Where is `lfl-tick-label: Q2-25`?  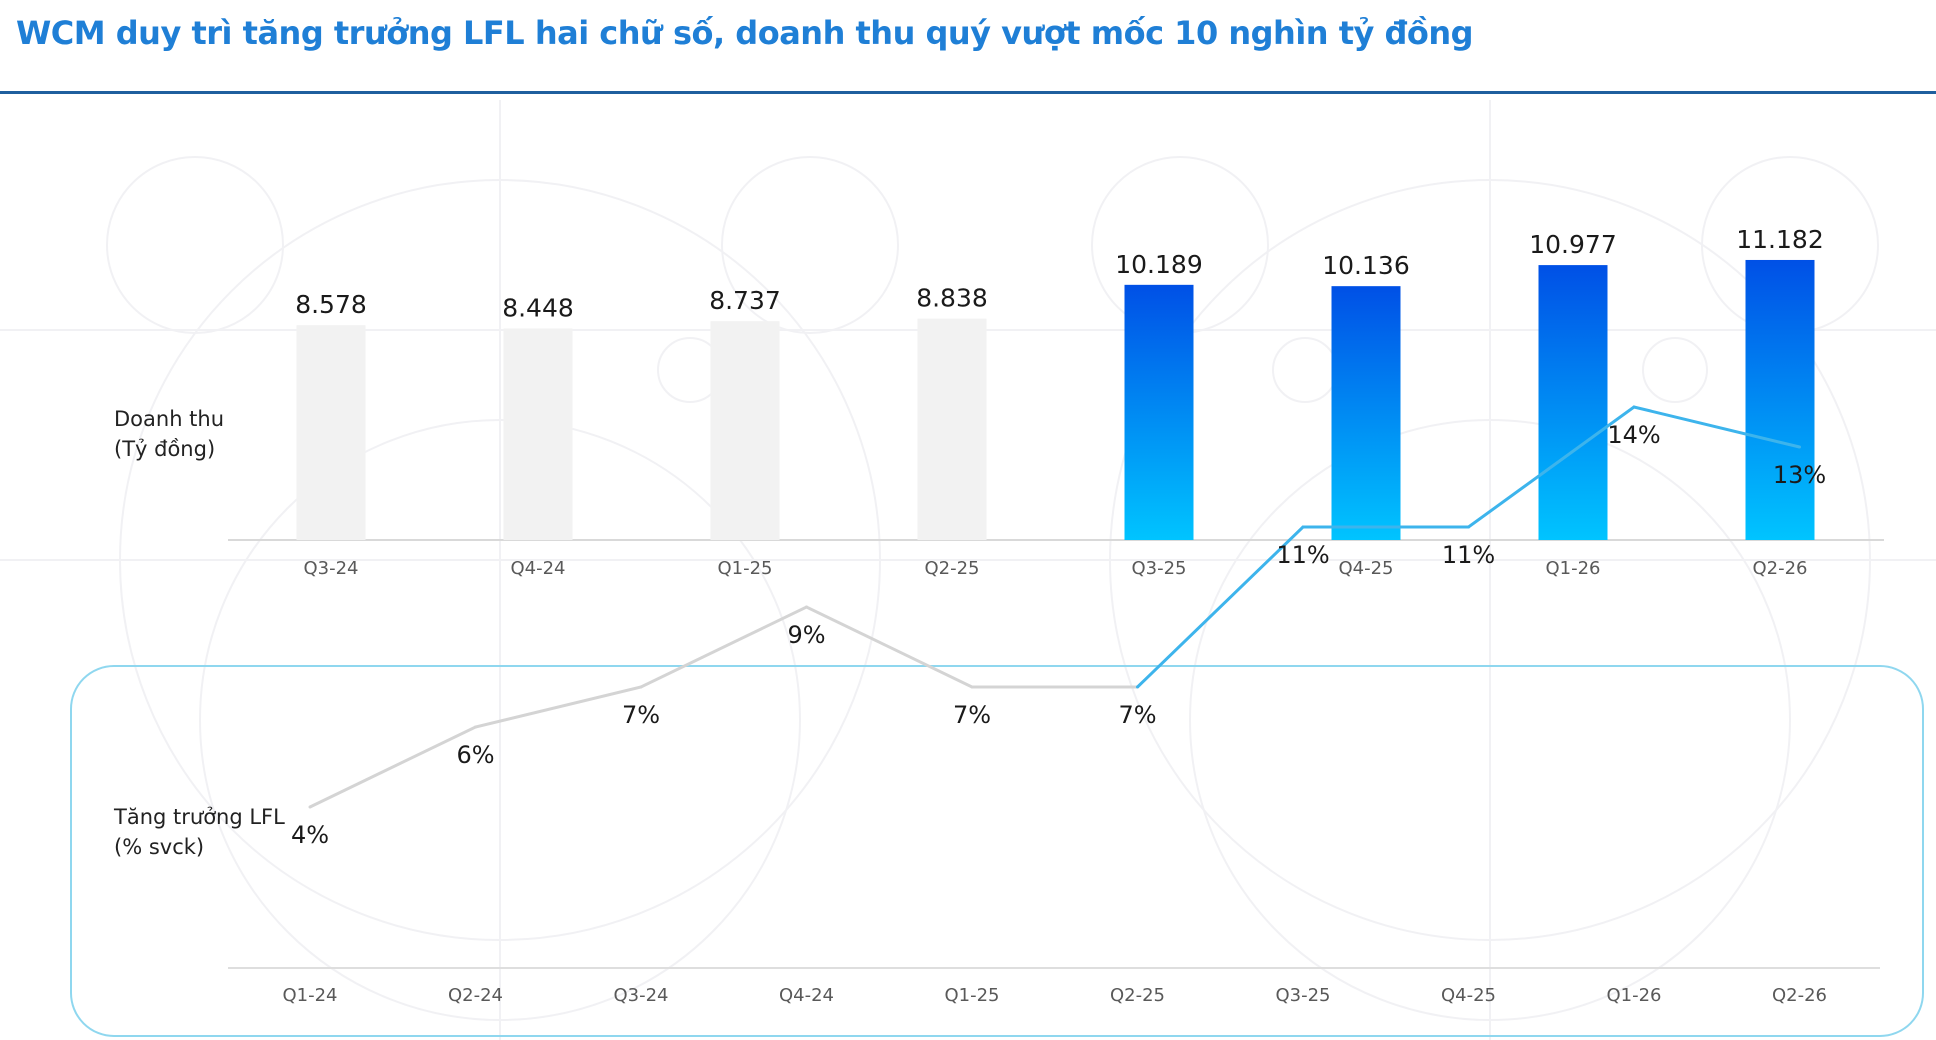 lfl-tick-label: Q2-25 is located at coordinates (1137, 995).